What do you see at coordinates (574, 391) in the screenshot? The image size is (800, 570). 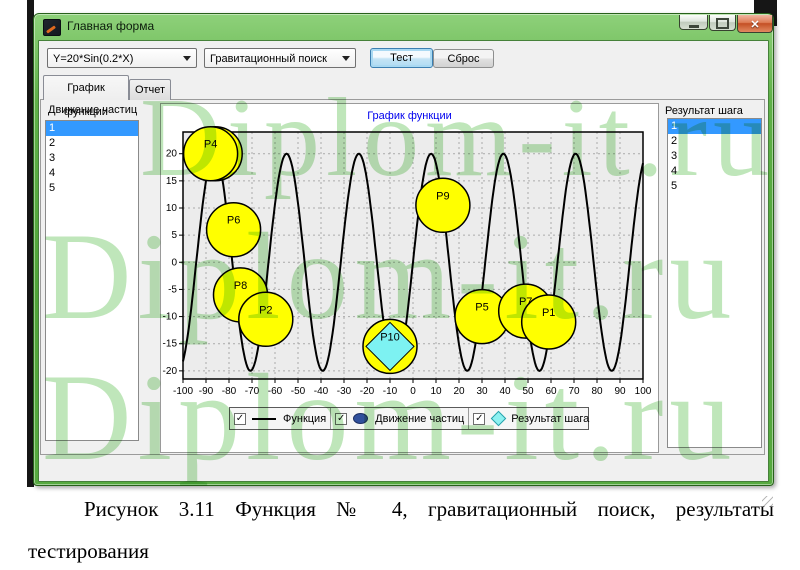 I see `svg-text: 70` at bounding box center [574, 391].